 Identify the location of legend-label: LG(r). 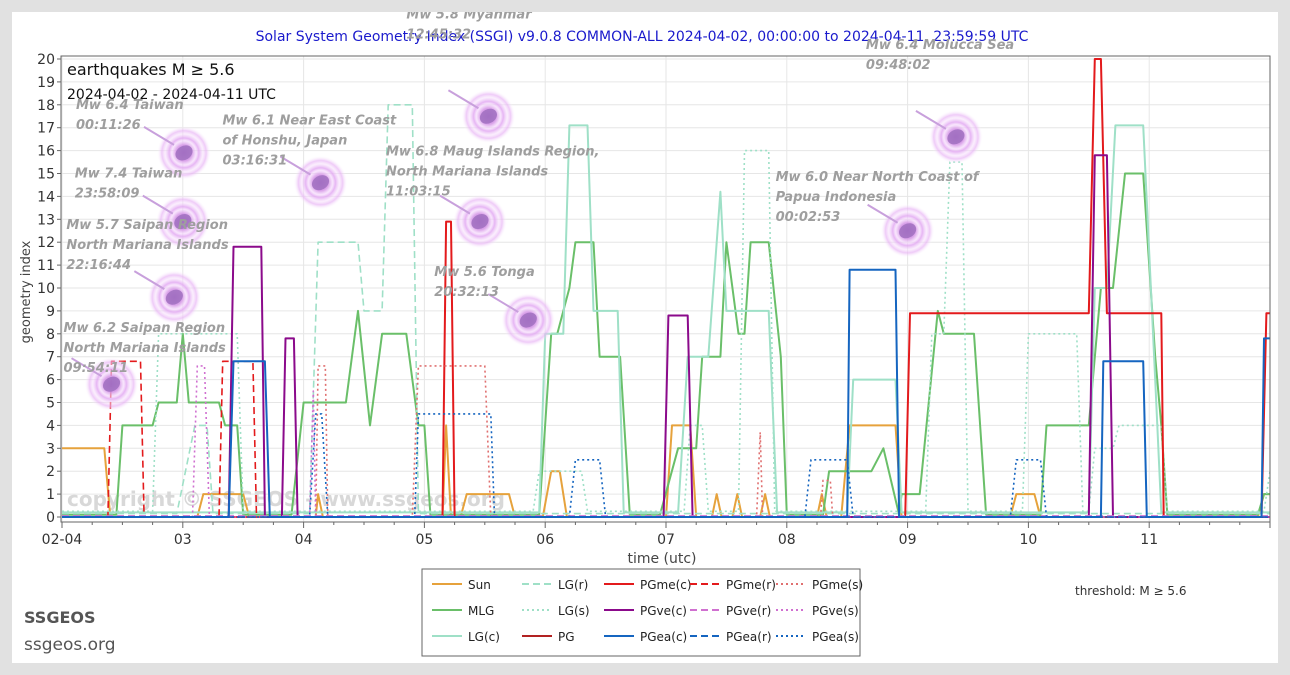
(573, 585).